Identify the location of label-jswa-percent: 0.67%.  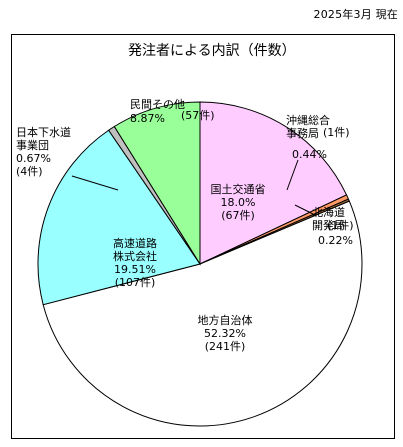
(33, 158).